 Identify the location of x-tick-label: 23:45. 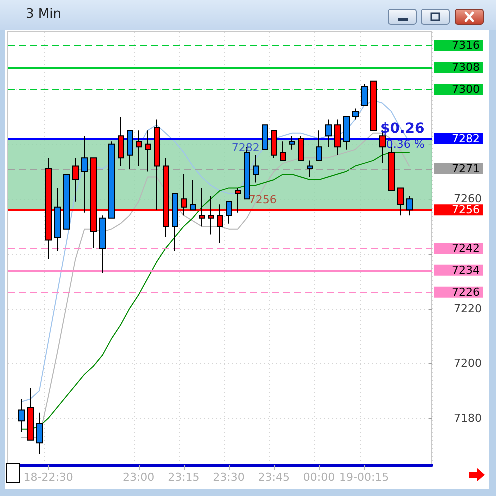
(274, 477).